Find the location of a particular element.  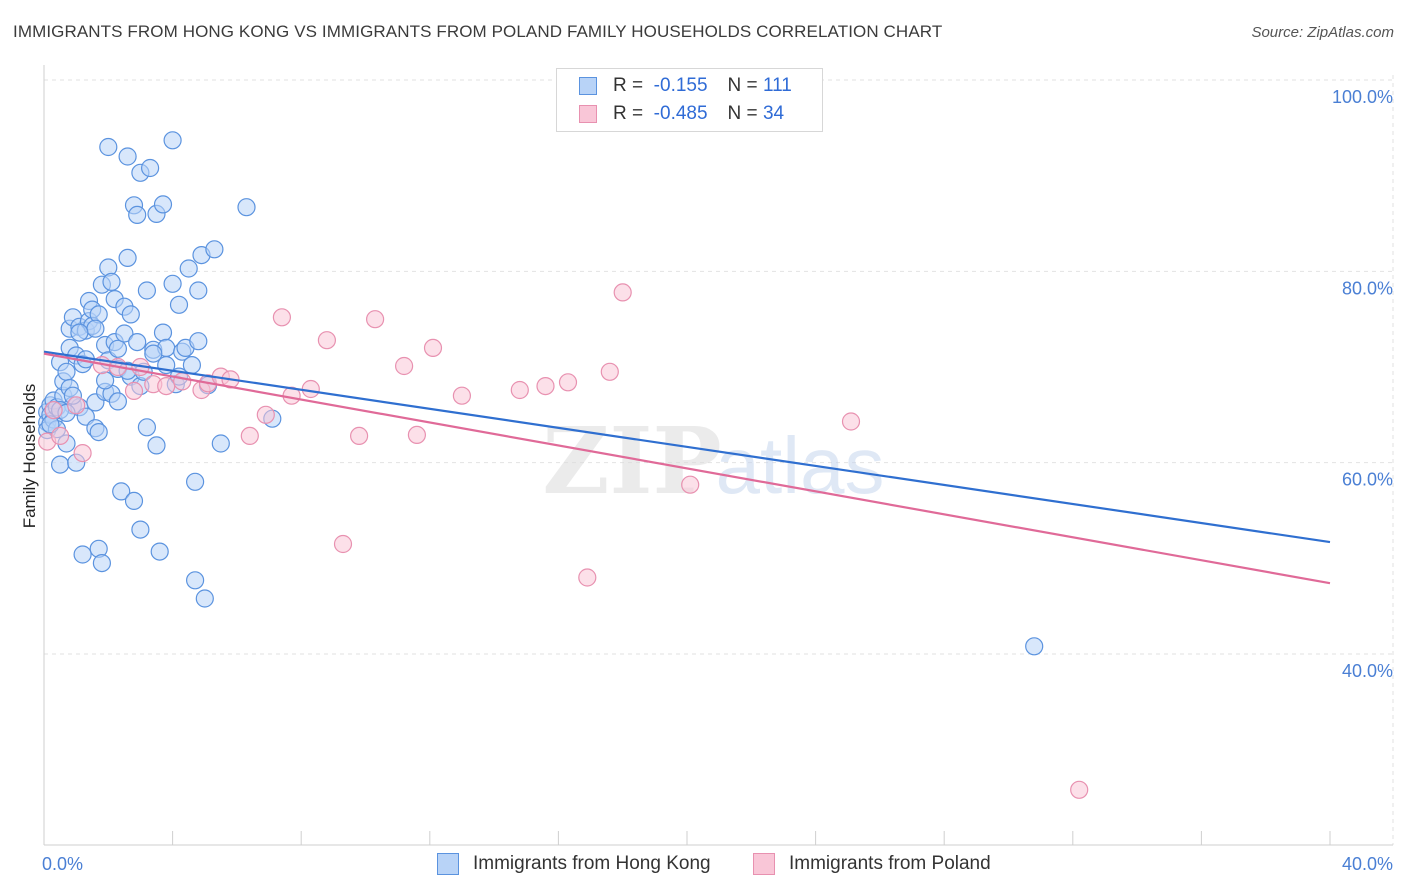

legend-pl-r-value: -0.485 is located at coordinates (680, 113).